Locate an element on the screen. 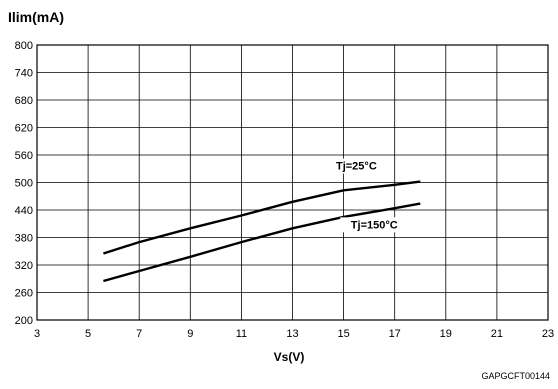 This screenshot has width=558, height=389. series-label: Tj=150°C is located at coordinates (374, 225).